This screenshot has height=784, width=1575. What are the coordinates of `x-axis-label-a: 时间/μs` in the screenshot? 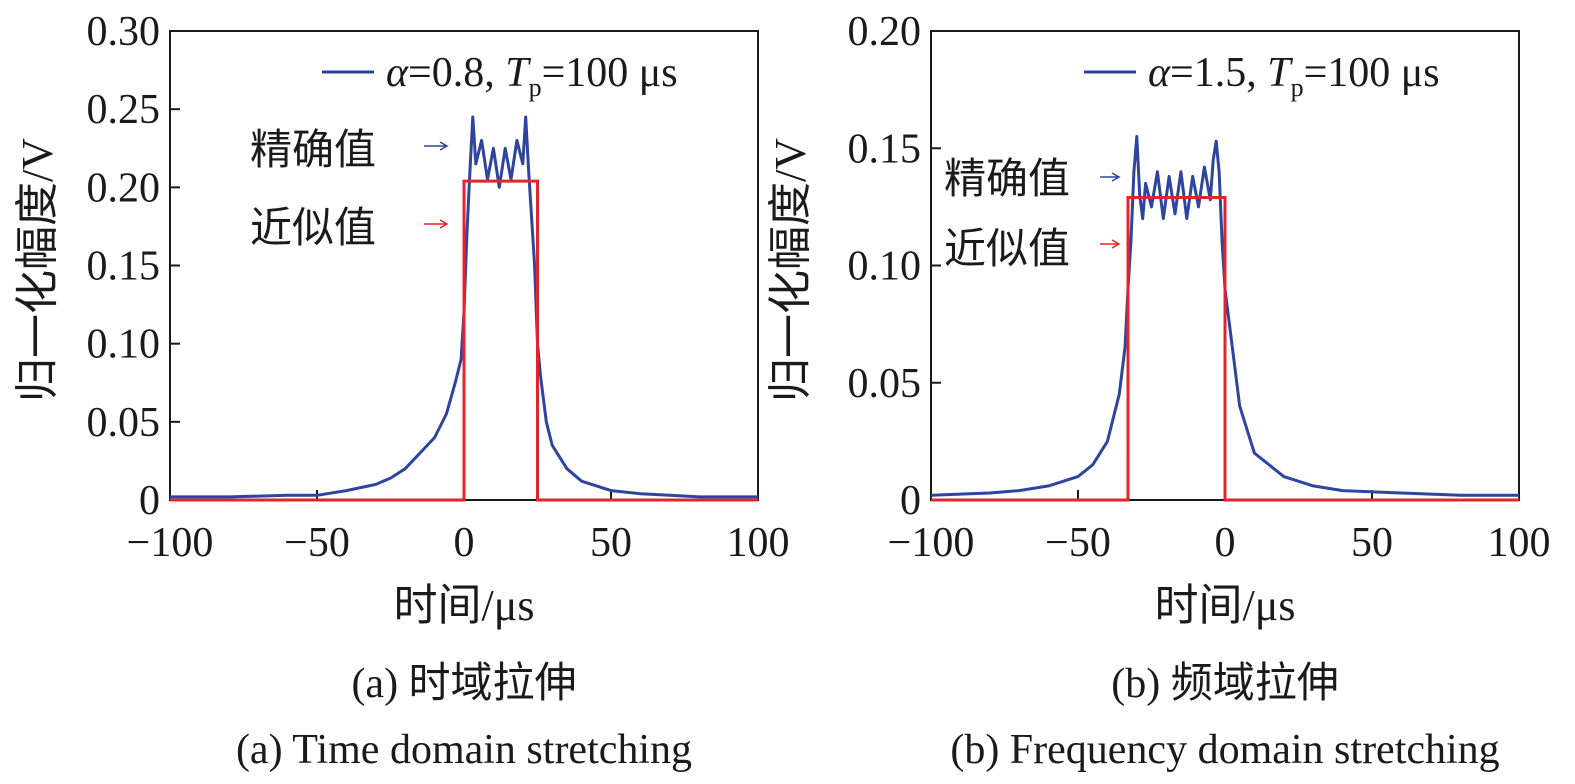 It's located at (464, 605).